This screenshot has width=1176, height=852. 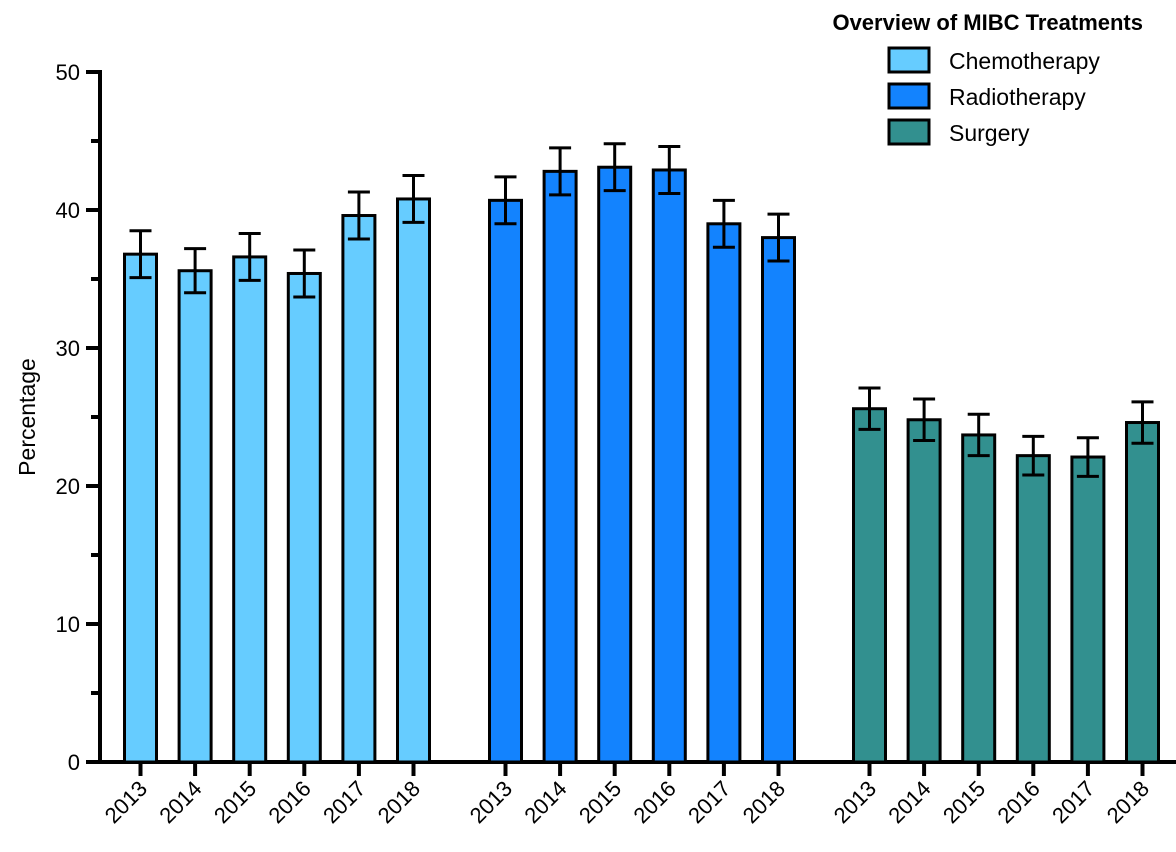 What do you see at coordinates (1024, 61) in the screenshot?
I see `legend-label: Chemotherapy` at bounding box center [1024, 61].